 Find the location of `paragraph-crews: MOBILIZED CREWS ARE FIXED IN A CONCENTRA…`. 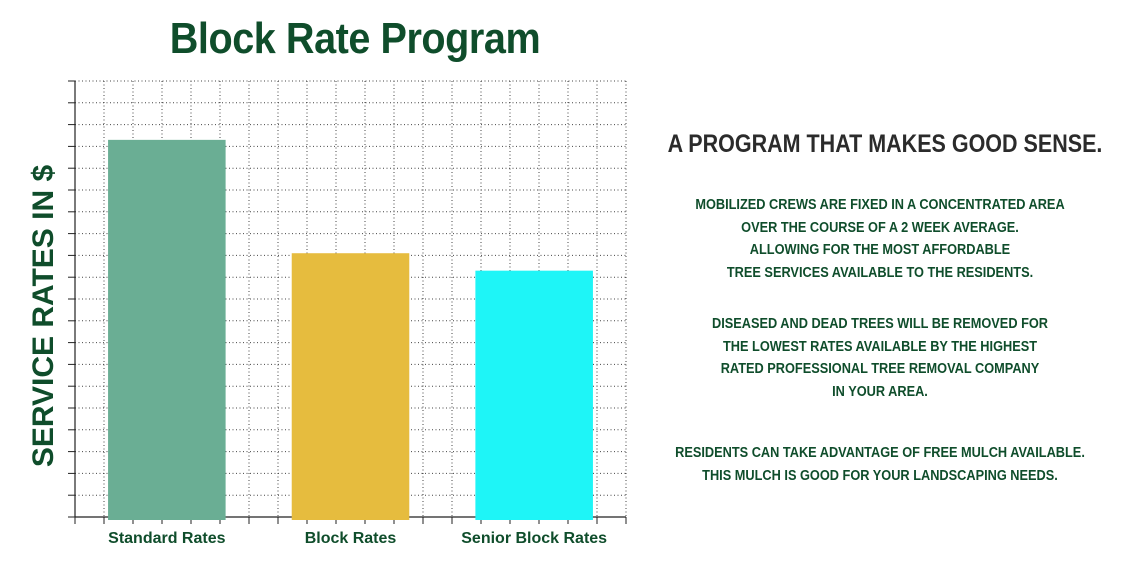

paragraph-crews: MOBILIZED CREWS ARE FIXED IN A CONCENTRA… is located at coordinates (880, 239).